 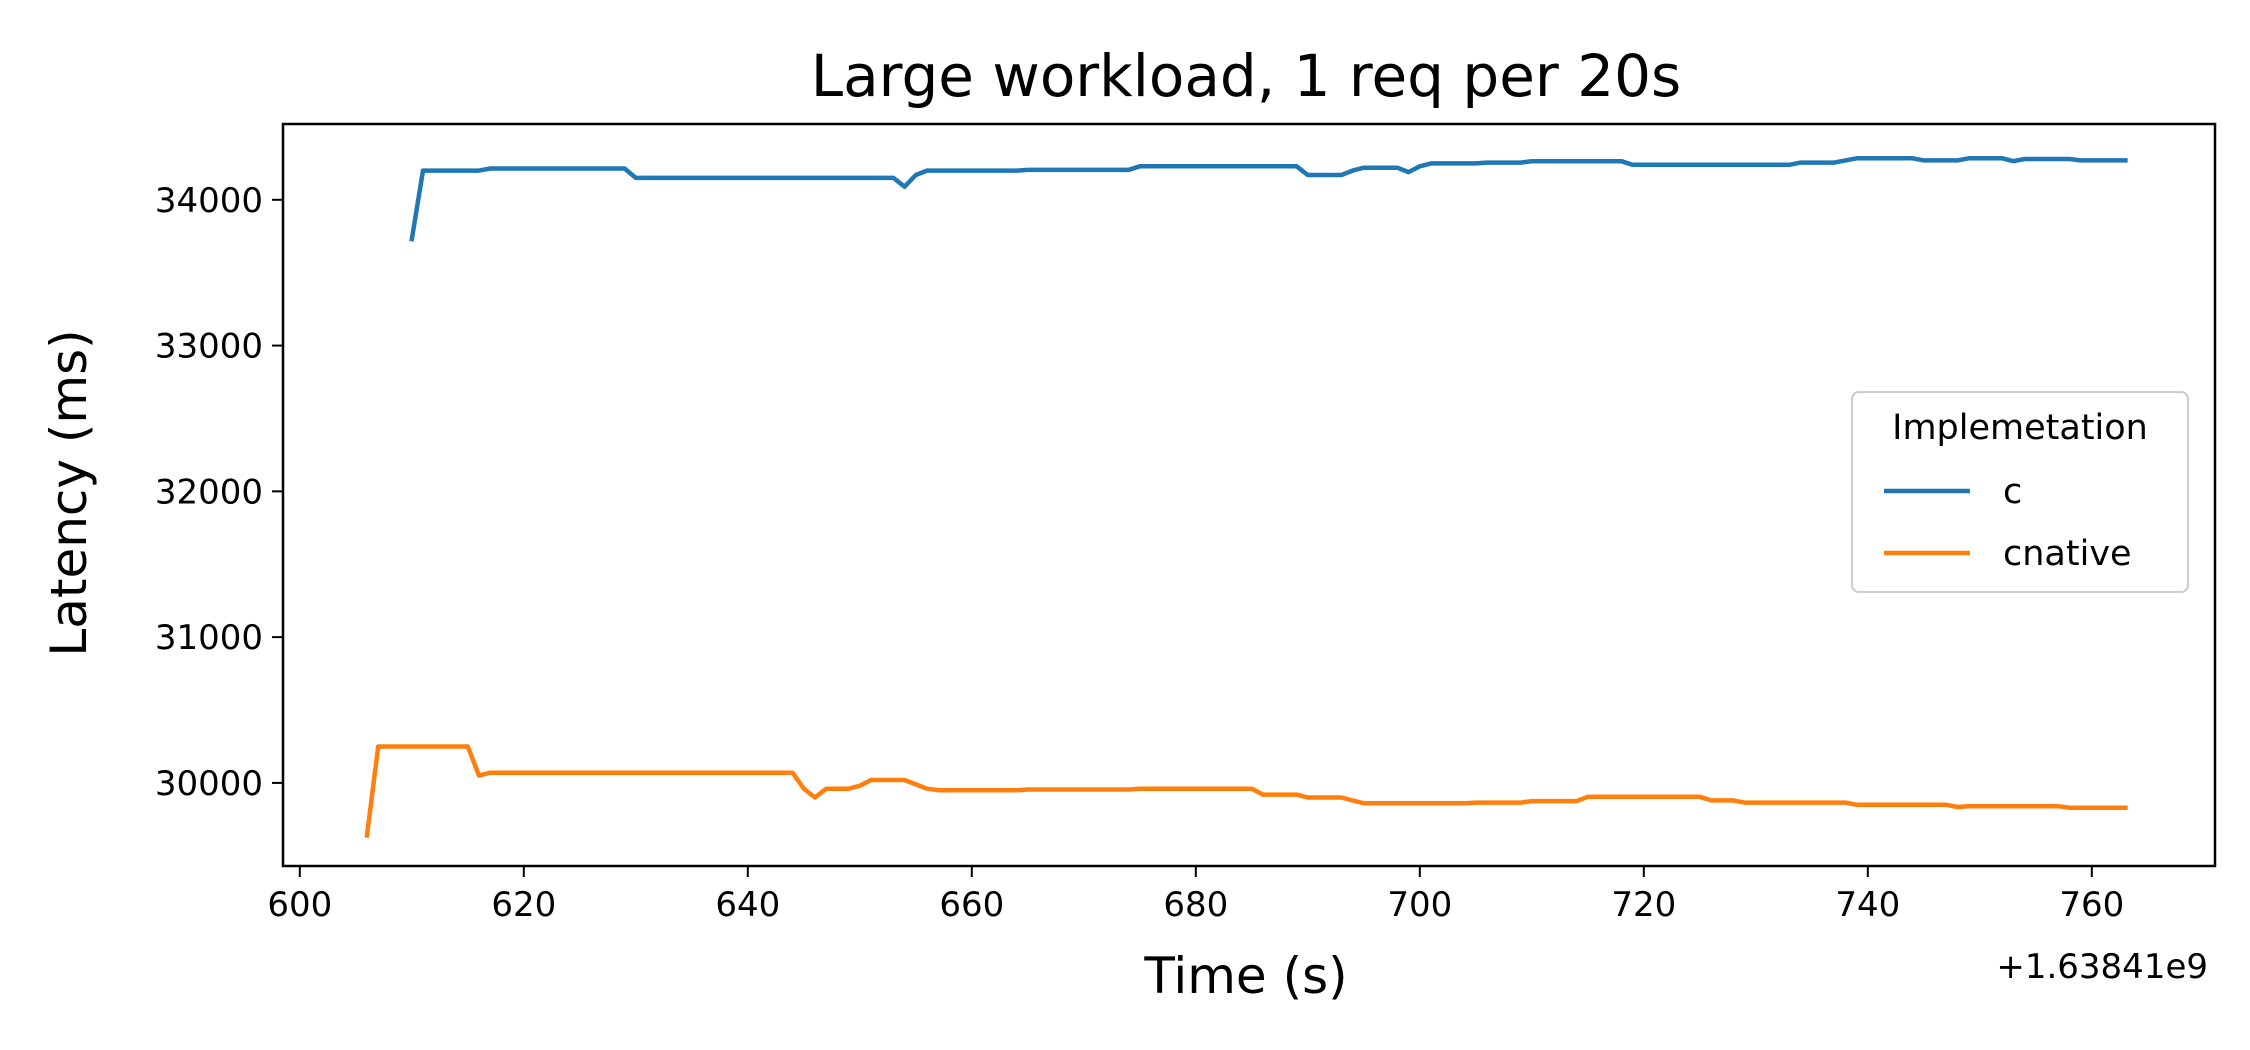 I want to click on y-tick-label: 34000, so click(x=209, y=201).